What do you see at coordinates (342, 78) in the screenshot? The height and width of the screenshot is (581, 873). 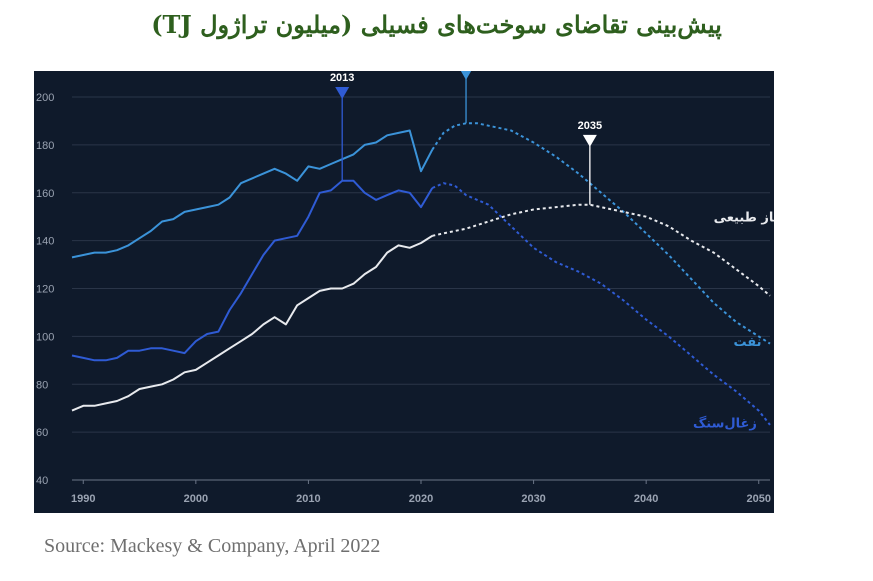 I see `marker-year-label: 2013` at bounding box center [342, 78].